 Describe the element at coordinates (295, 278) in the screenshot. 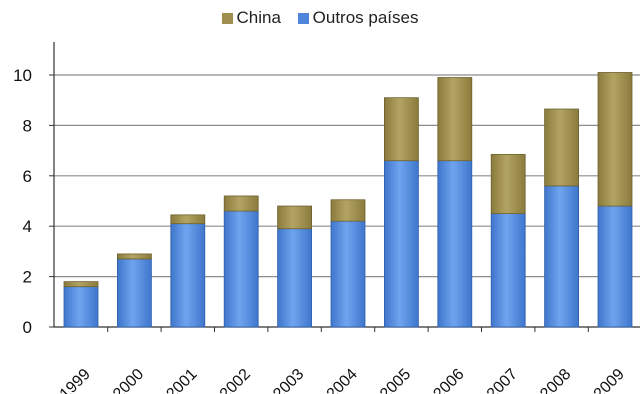

I see `bar-outros-países-2003` at that location.